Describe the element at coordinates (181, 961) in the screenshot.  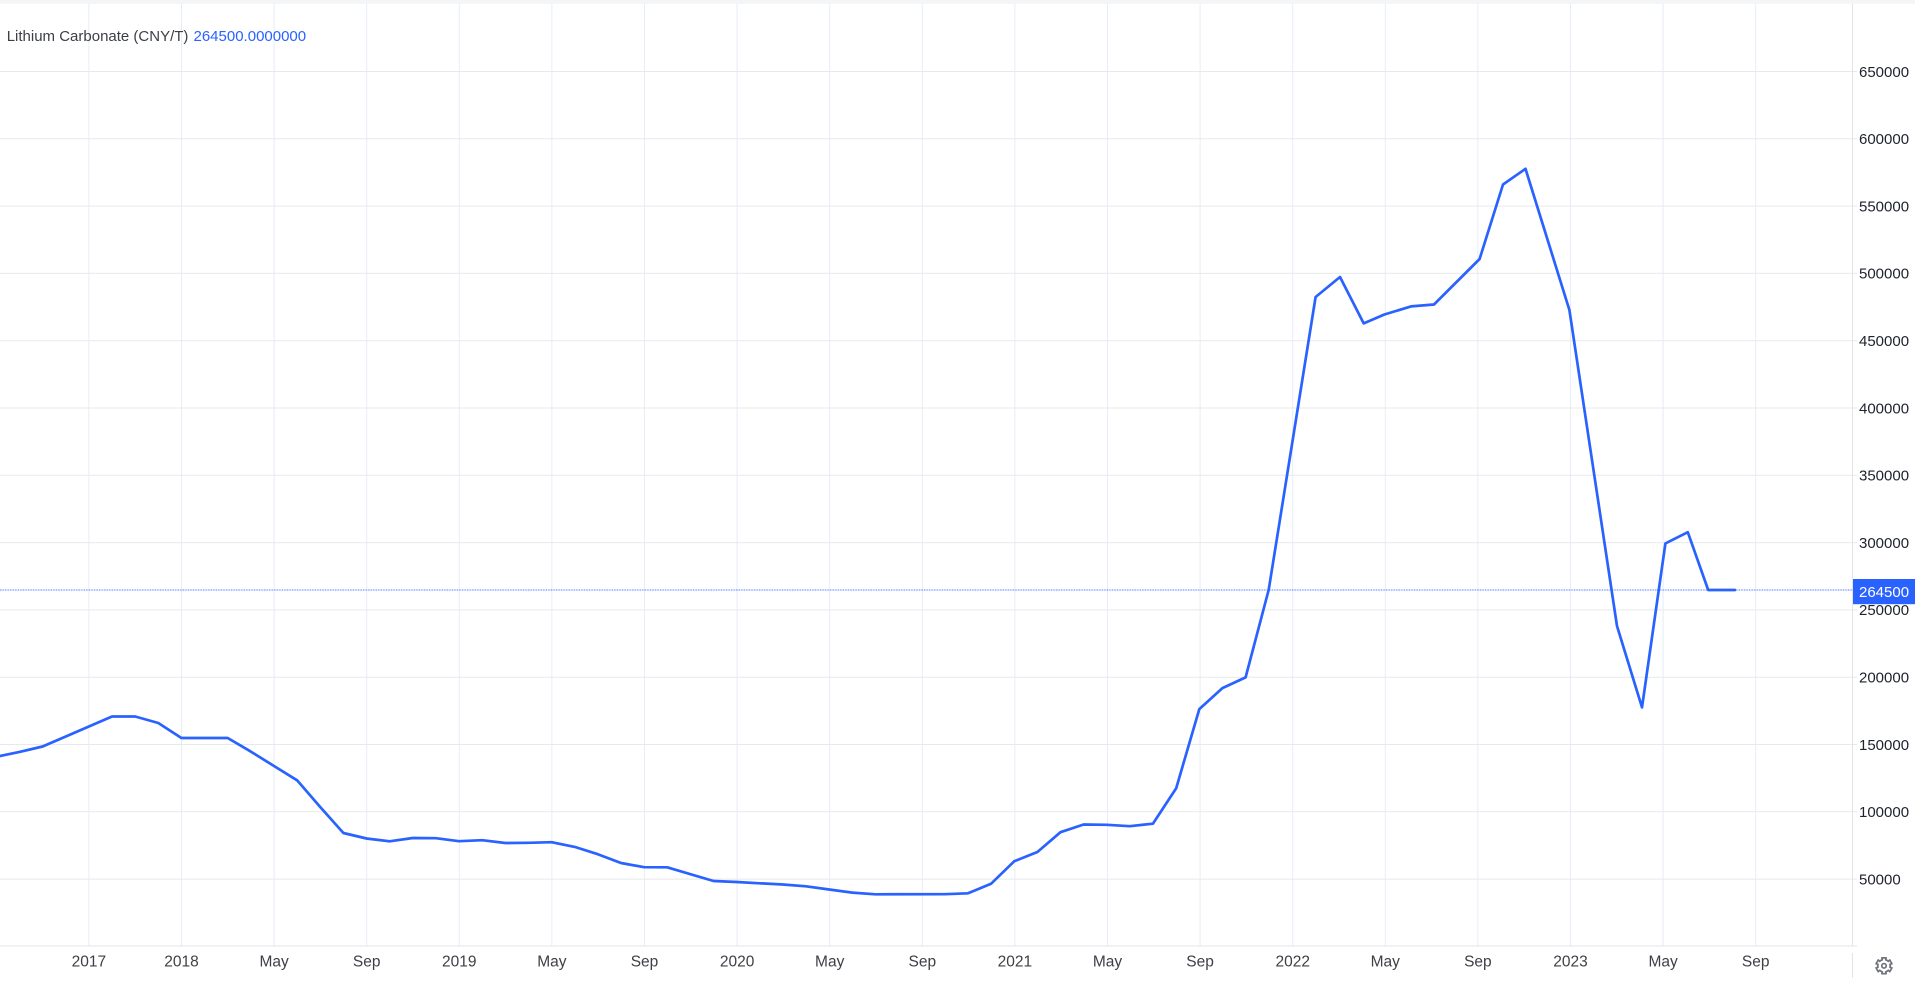
I see `svg-text: 2018` at that location.